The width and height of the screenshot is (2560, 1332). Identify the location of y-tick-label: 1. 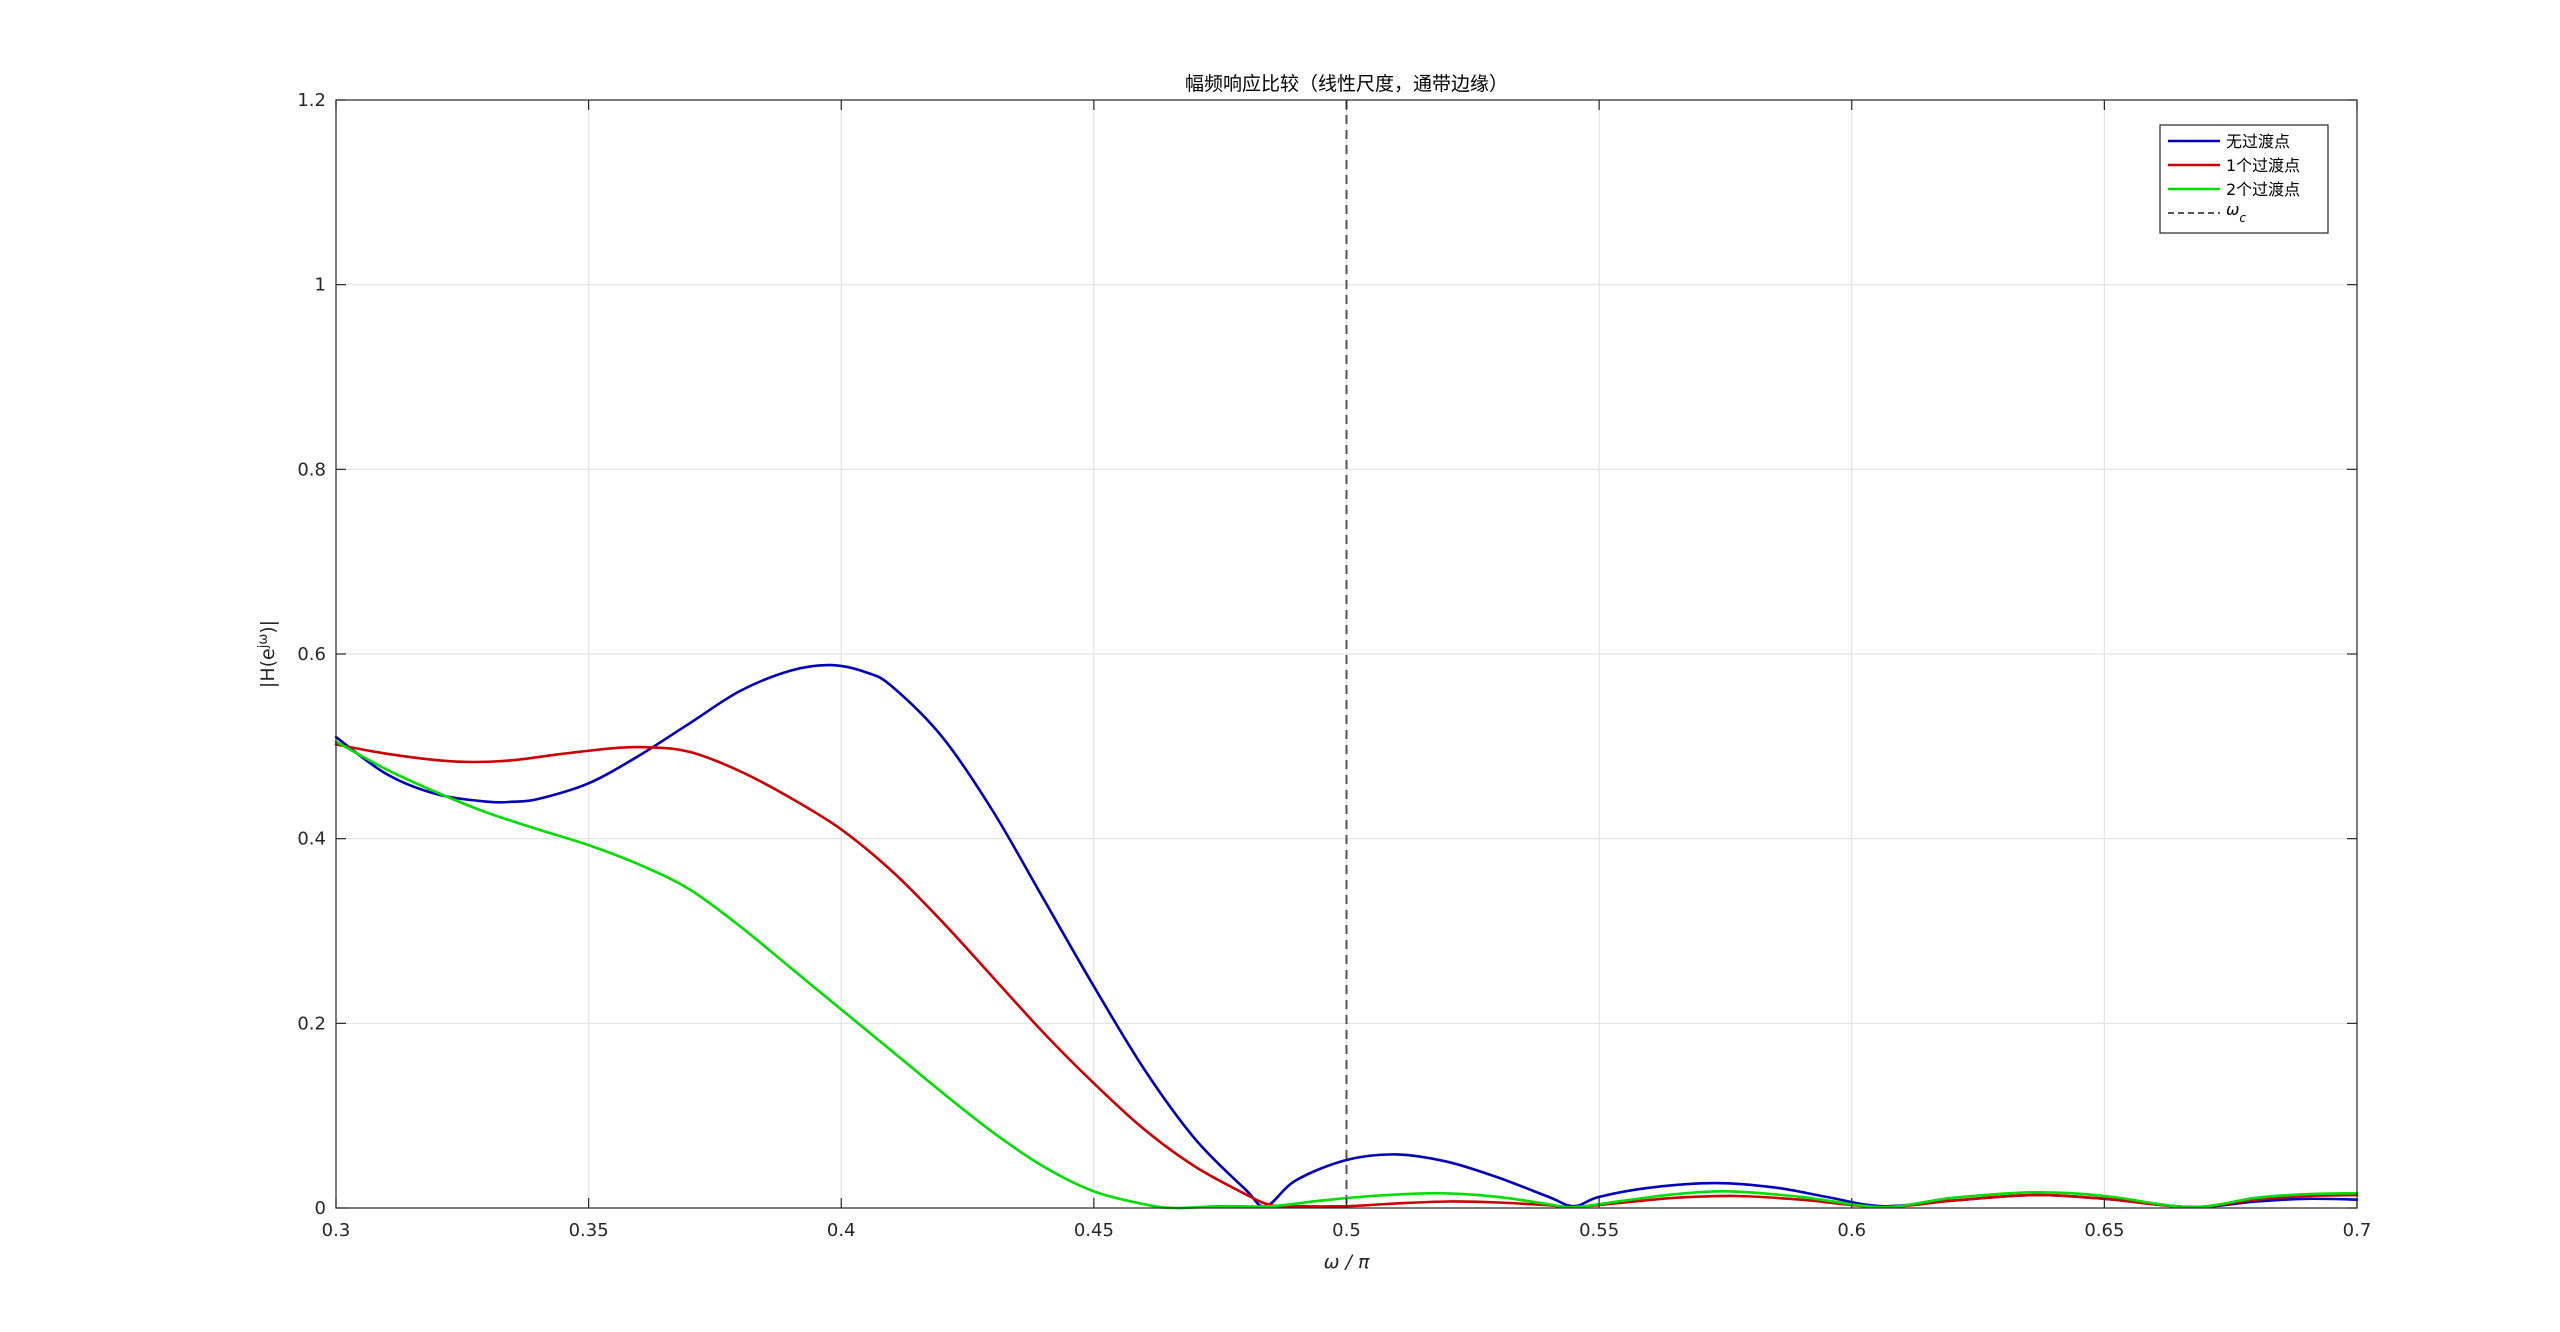
(320, 285).